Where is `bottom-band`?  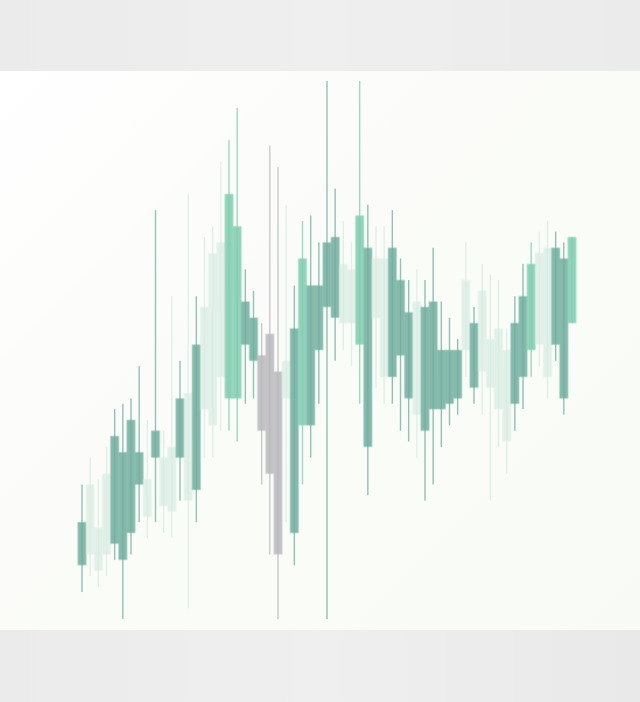 bottom-band is located at coordinates (320, 666).